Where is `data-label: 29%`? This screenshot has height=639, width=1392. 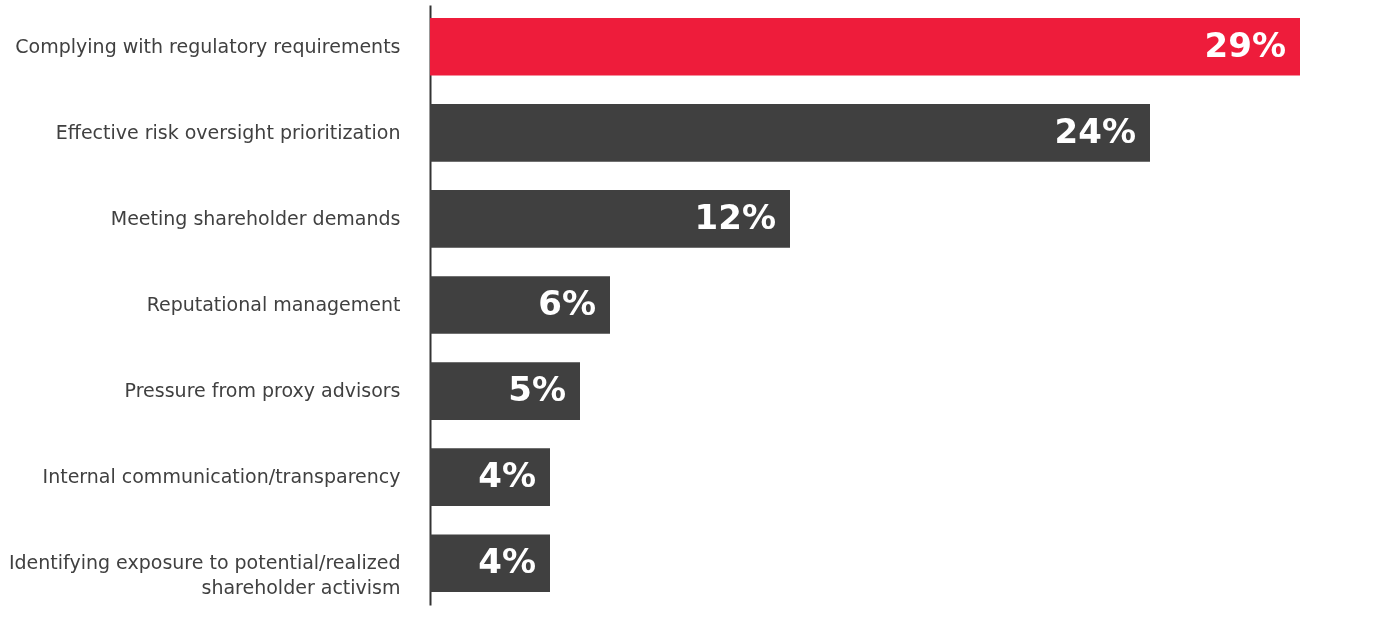
data-label: 29% is located at coordinates (1245, 44).